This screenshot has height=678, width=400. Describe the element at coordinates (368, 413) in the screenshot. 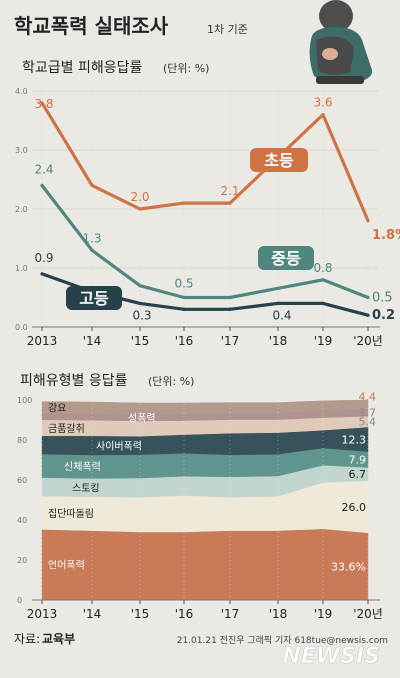

I see `area-value-label: 3.7` at that location.